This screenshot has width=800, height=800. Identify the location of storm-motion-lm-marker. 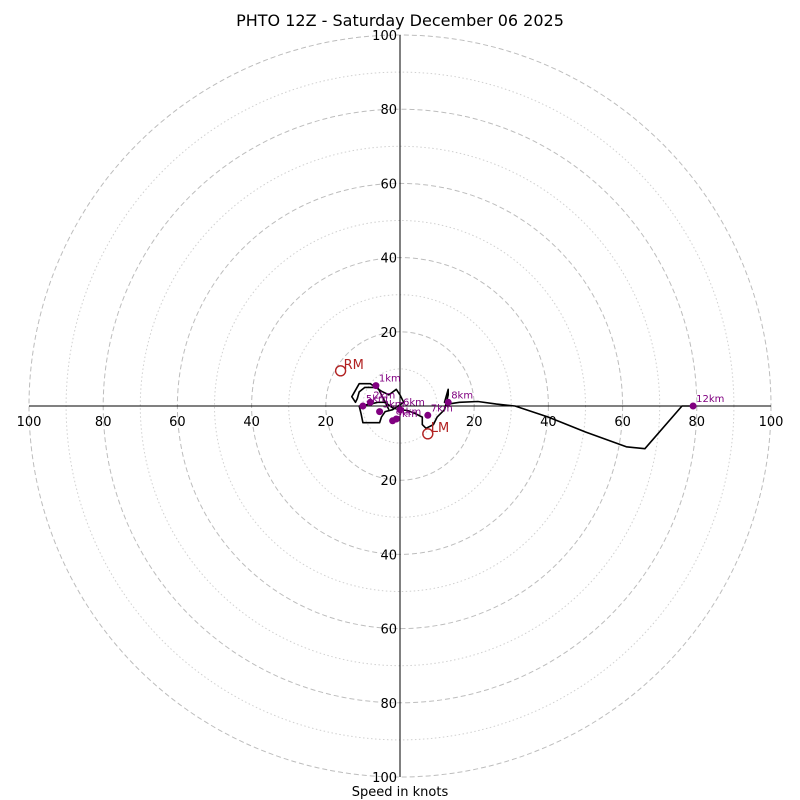
(428, 434).